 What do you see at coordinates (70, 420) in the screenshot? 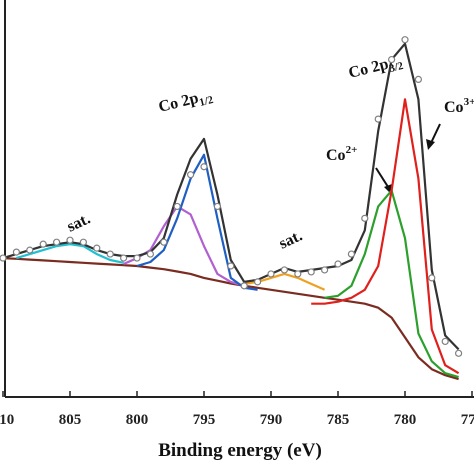
I see `x-tick-label: 805` at bounding box center [70, 420].